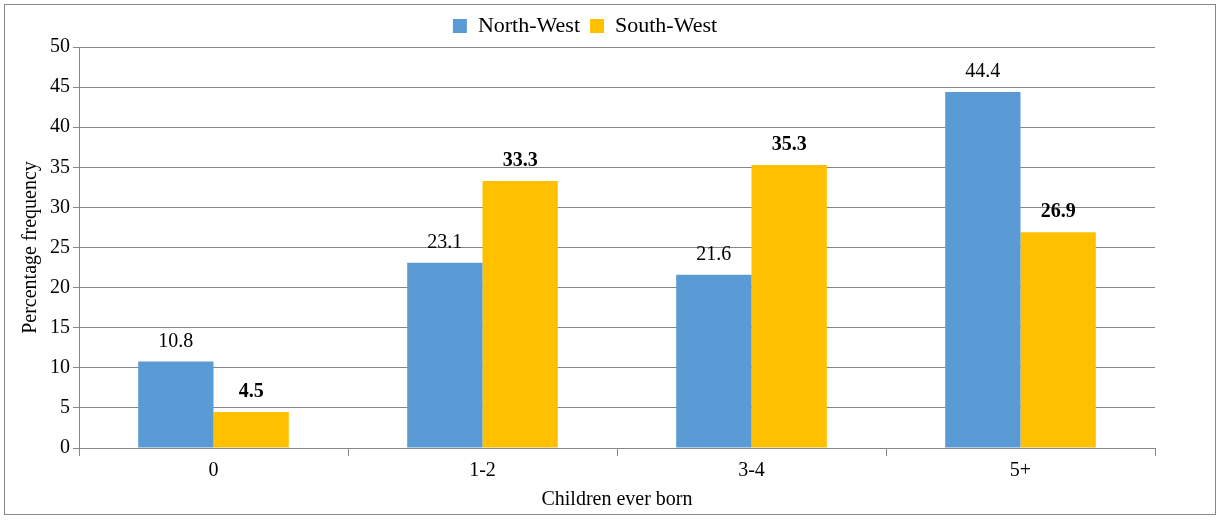 This screenshot has width=1222, height=521. I want to click on y-tick-label: 45, so click(60, 85).